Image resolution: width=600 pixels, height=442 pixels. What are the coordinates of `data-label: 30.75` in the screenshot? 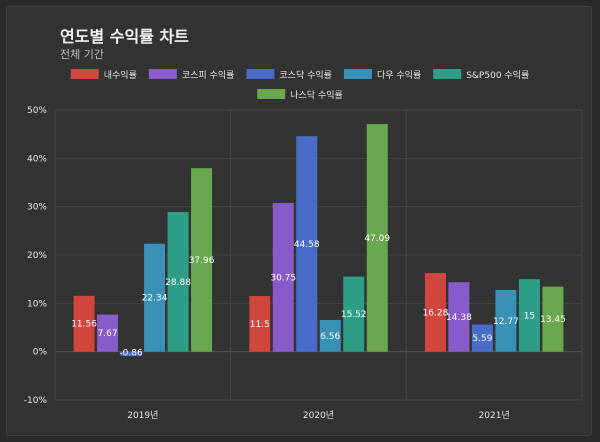 It's located at (283, 278).